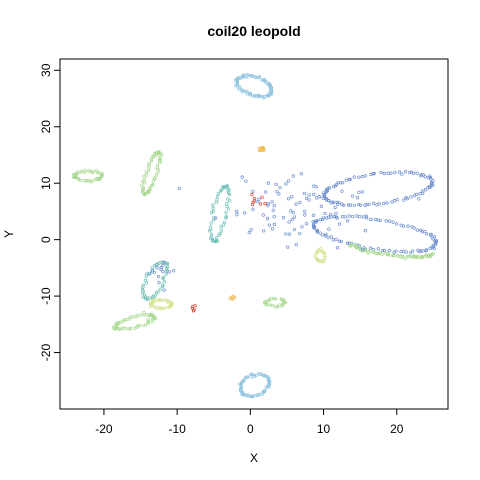 This screenshot has width=480, height=480. What do you see at coordinates (104, 429) in the screenshot?
I see `x-tick-label: -20` at bounding box center [104, 429].